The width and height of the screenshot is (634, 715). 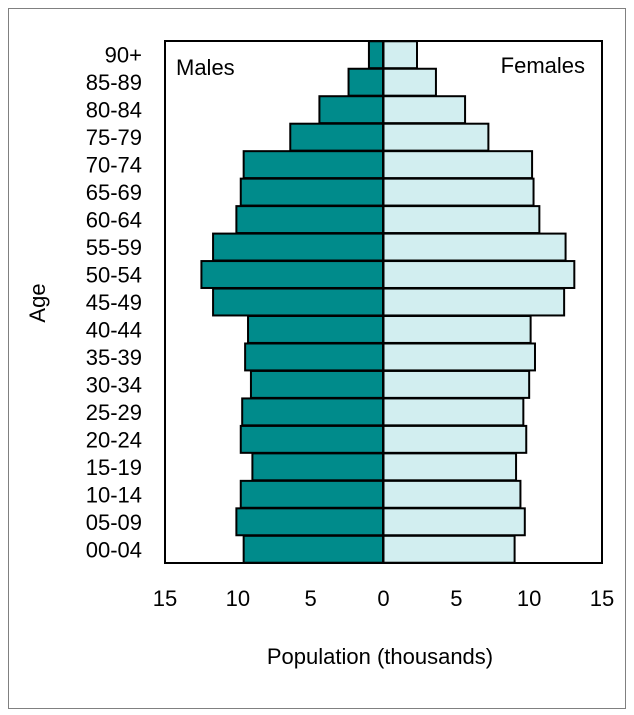 What do you see at coordinates (114, 247) in the screenshot?
I see `y-tick-label: 55-59` at bounding box center [114, 247].